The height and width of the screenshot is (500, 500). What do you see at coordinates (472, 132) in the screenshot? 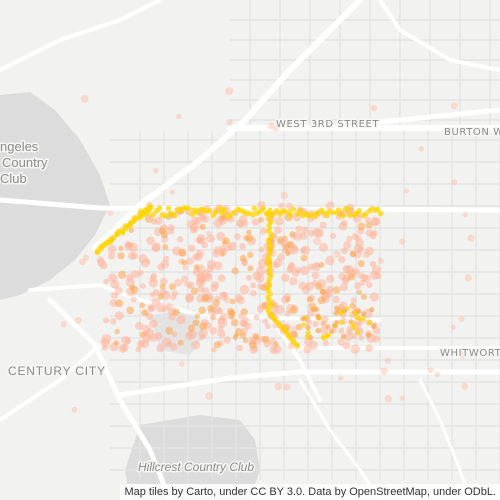
I see `label-burton-way: BURTON W` at bounding box center [472, 132].